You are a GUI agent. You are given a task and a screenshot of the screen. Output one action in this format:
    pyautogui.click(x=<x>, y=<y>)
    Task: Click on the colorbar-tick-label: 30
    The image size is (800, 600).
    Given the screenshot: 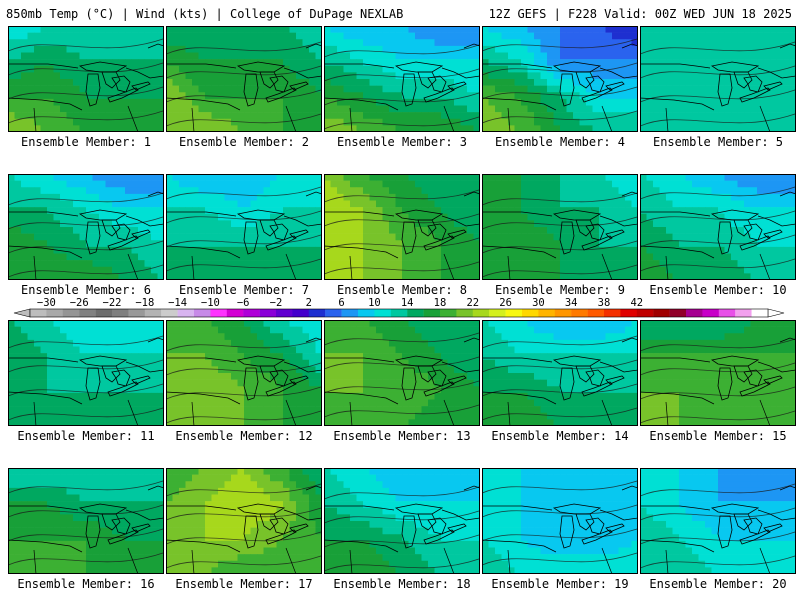 What is the action you would take?
    pyautogui.click(x=538, y=303)
    